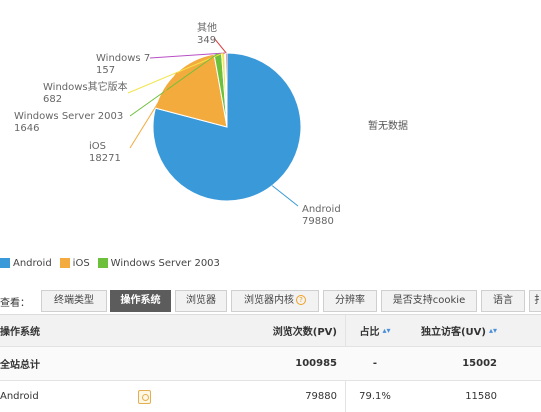 The height and width of the screenshot is (412, 541). Describe the element at coordinates (429, 301) in the screenshot. I see `tab-cookie-support: 是否支持cookie` at that location.